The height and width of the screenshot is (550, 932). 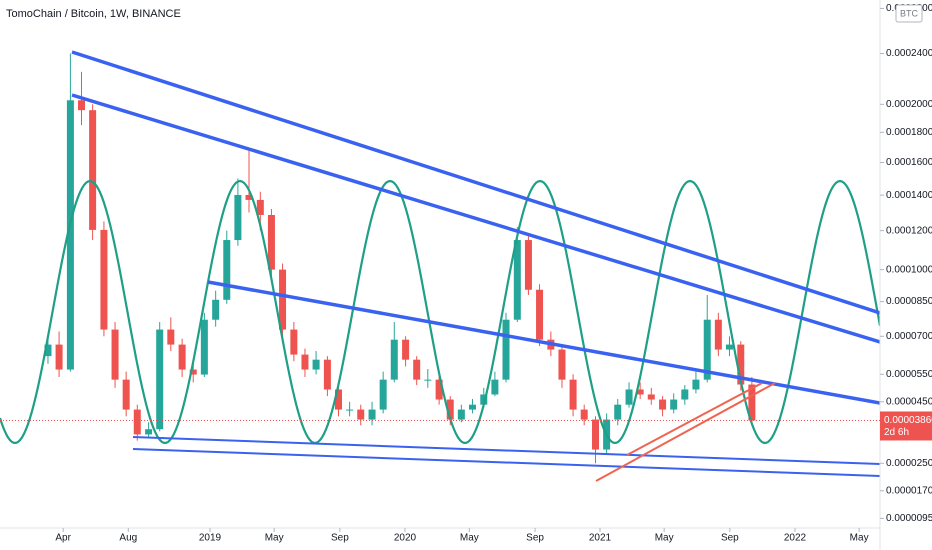 I want to click on chart-title: TomoChain / Bitcoin, 1W, BINANCE, so click(x=93, y=14).